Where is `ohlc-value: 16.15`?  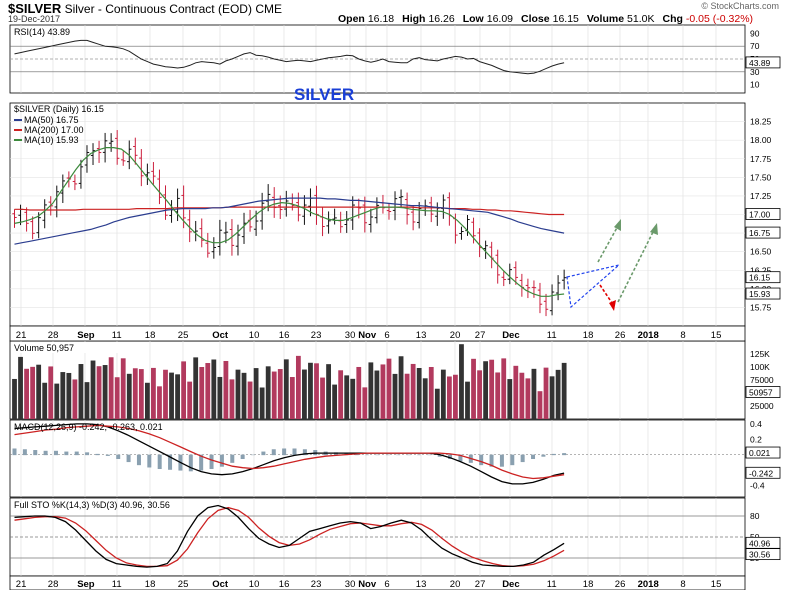
ohlc-value: 16.15 is located at coordinates (565, 19).